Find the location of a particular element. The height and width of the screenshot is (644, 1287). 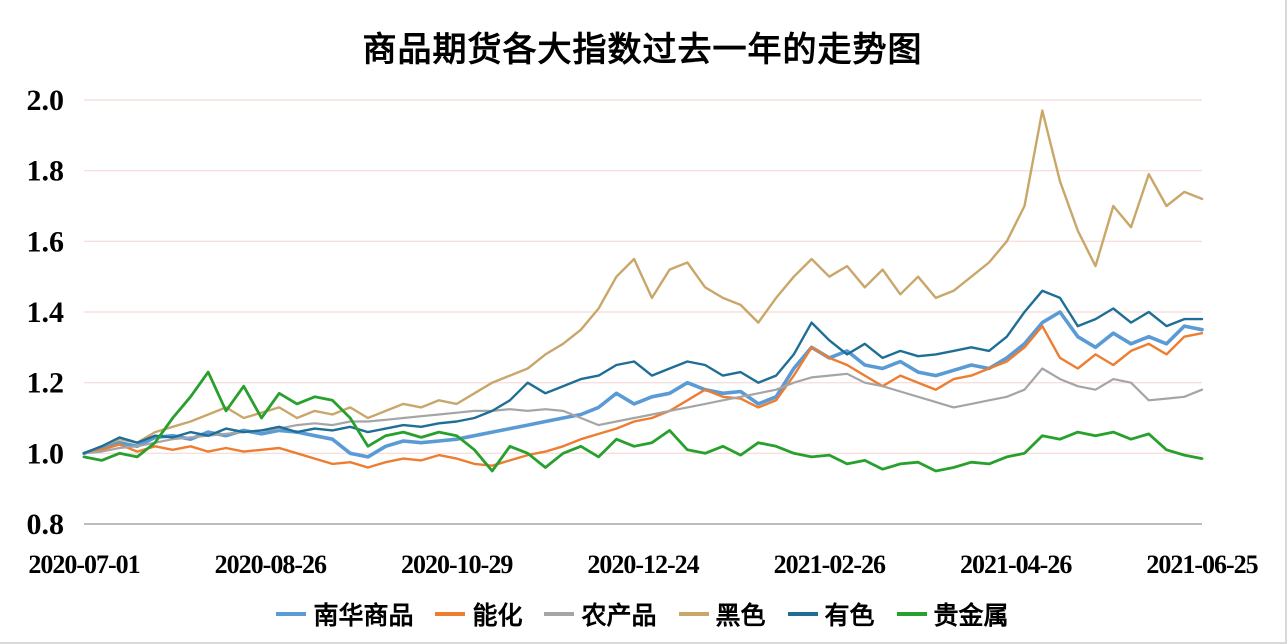

y-tick-label: 0.8 is located at coordinates (46, 524).